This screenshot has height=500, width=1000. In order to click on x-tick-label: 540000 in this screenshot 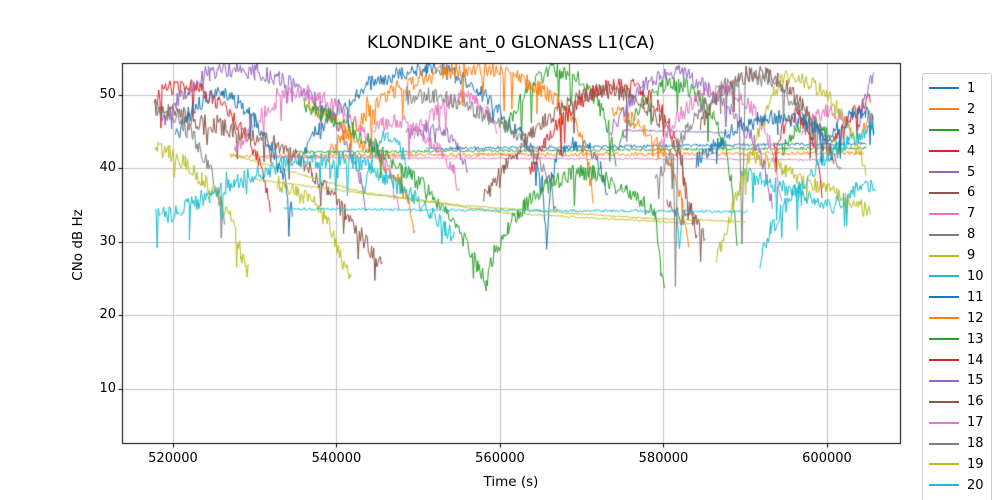, I will do `click(336, 458)`.